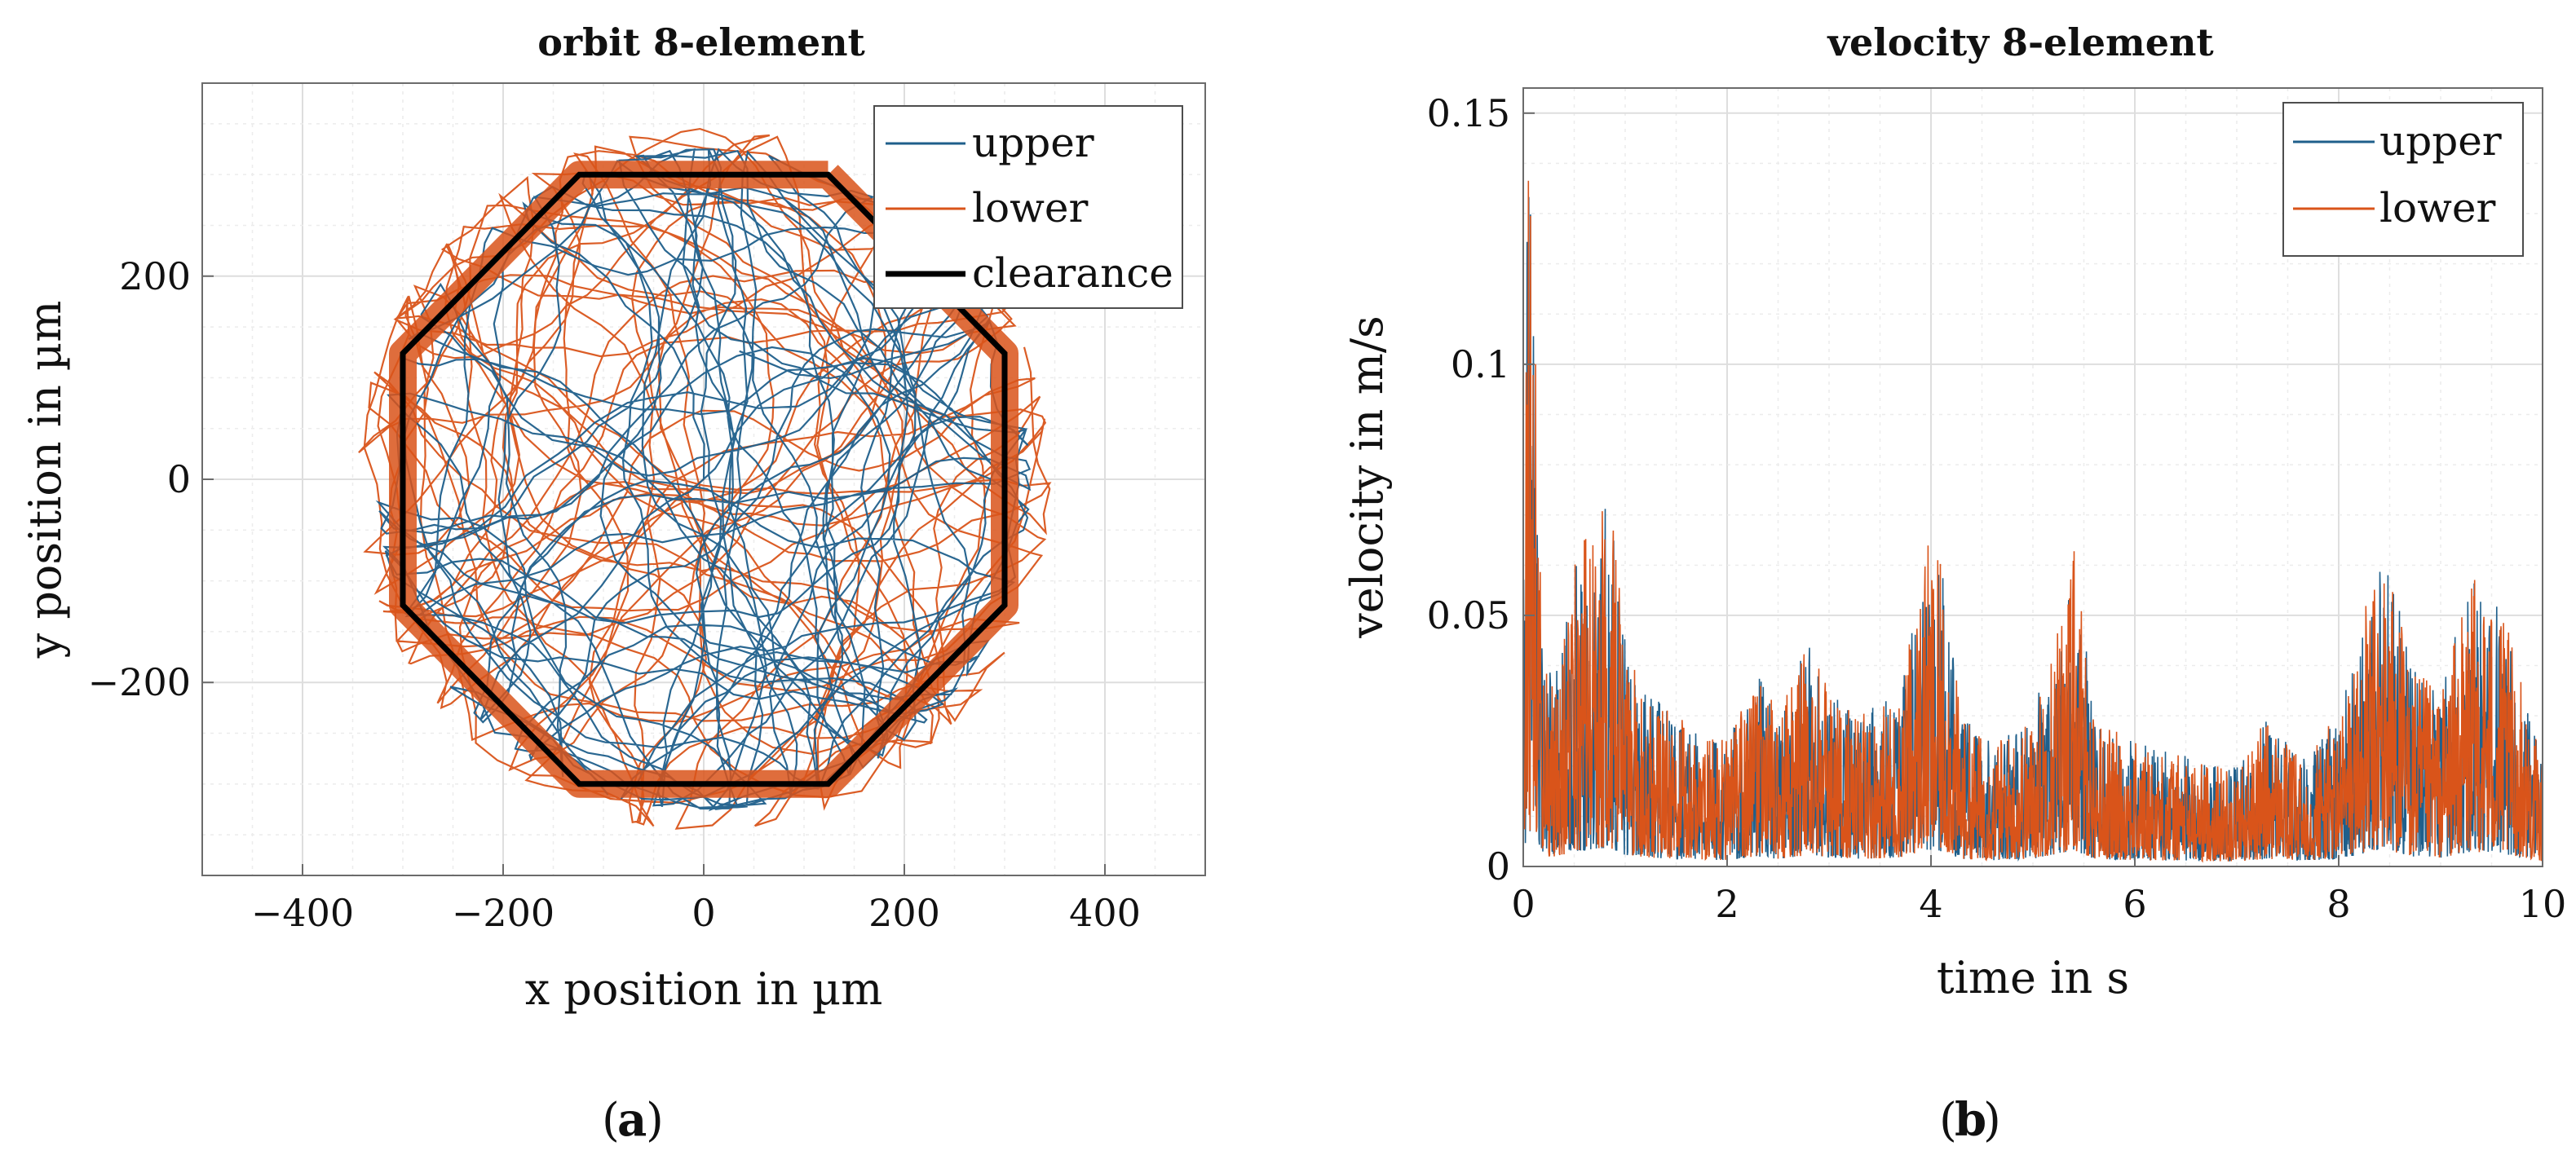 The width and height of the screenshot is (2576, 1164). What do you see at coordinates (1498, 866) in the screenshot?
I see `velocity-y-tick-label: 0` at bounding box center [1498, 866].